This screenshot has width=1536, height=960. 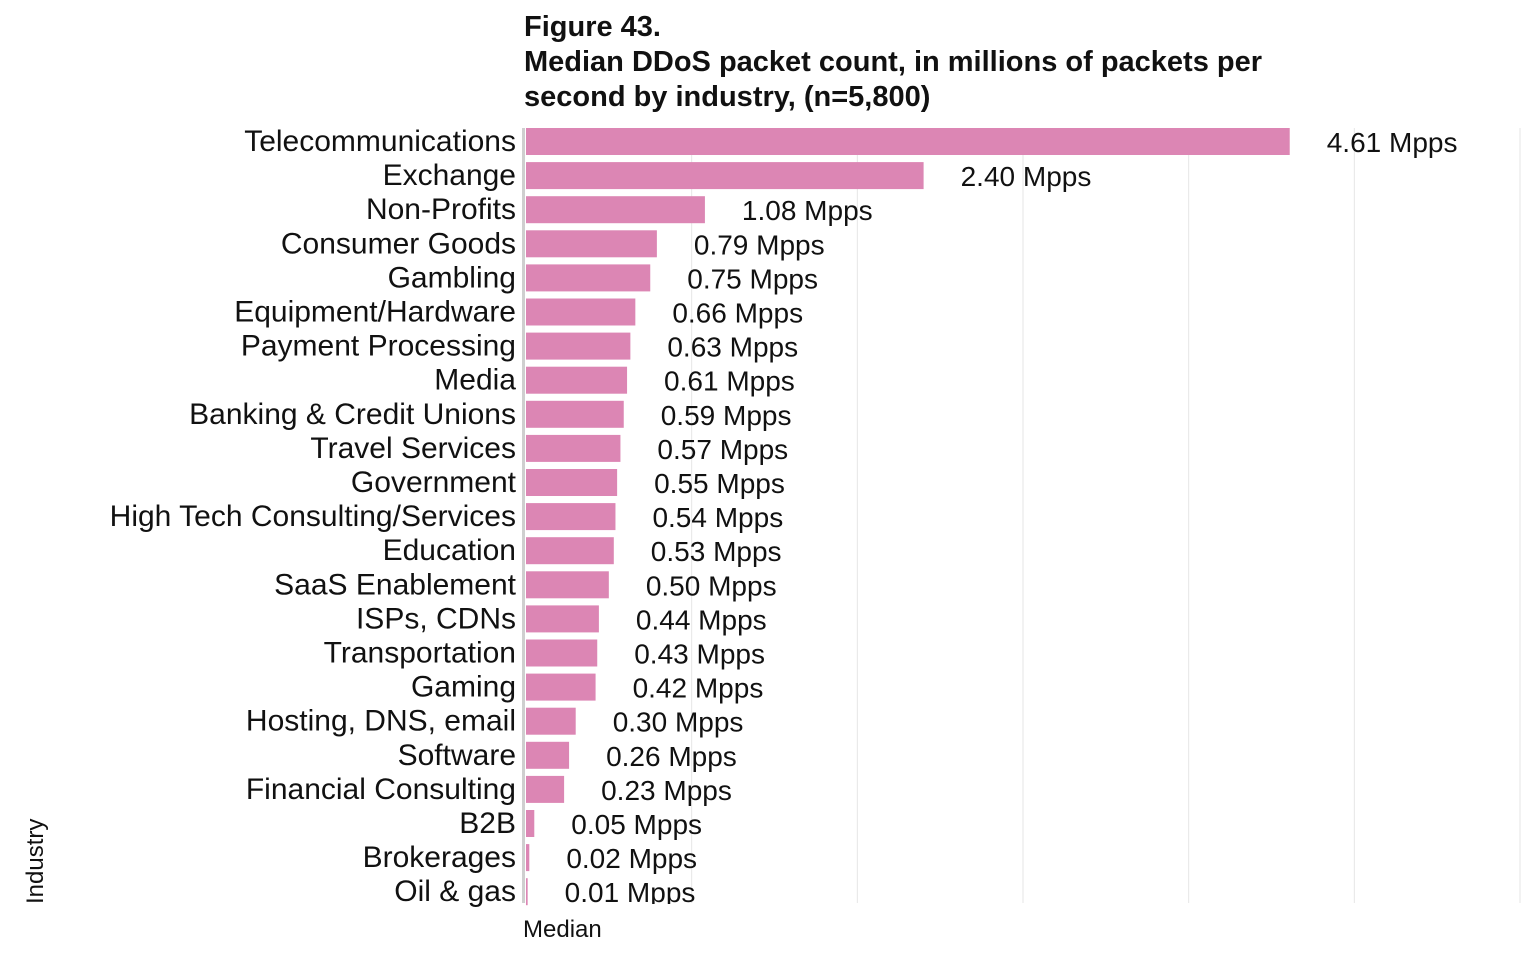 What do you see at coordinates (1392, 142) in the screenshot?
I see `data-label: 4.61 Mpps` at bounding box center [1392, 142].